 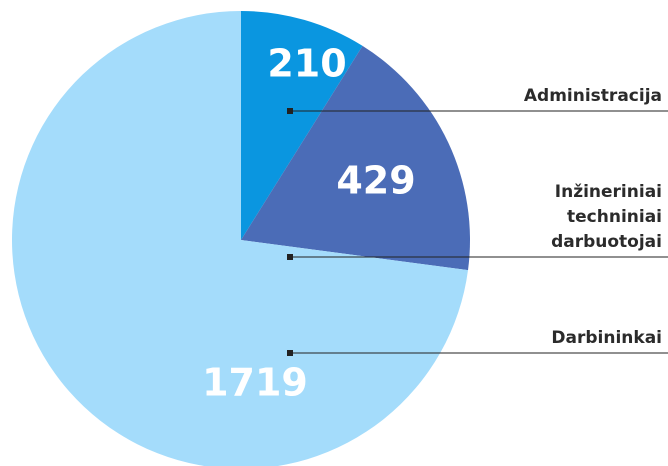 What do you see at coordinates (302, 125) in the screenshot?
I see `pie-slice` at bounding box center [302, 125].